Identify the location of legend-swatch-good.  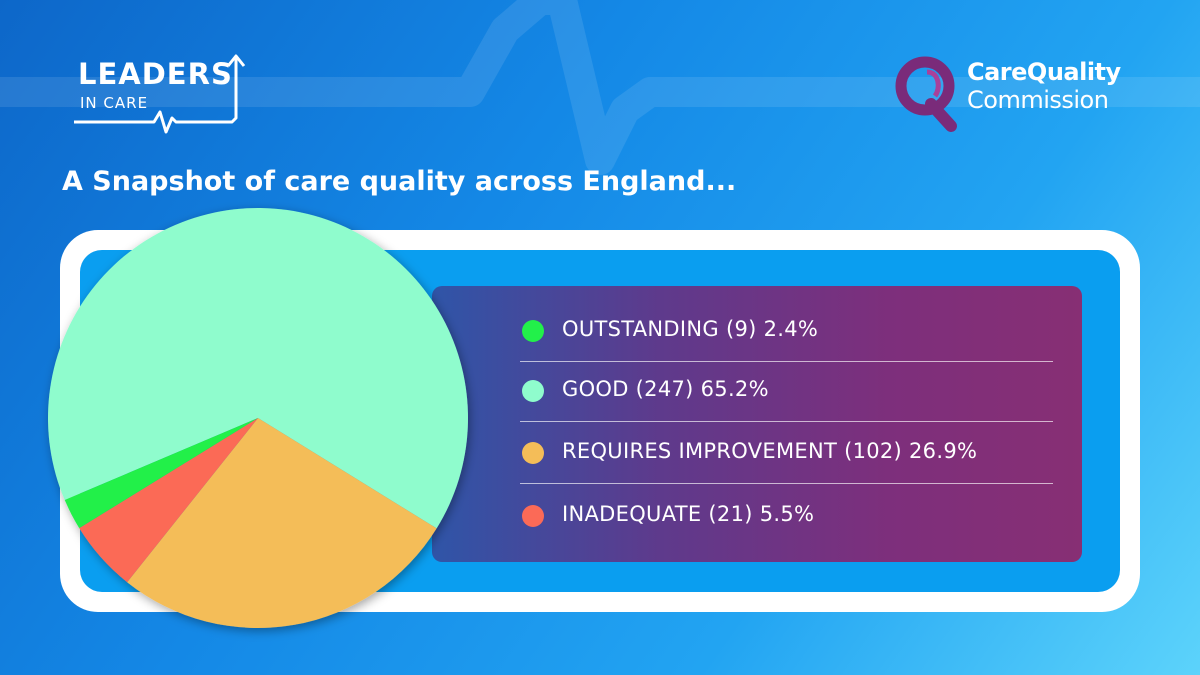
(533, 391).